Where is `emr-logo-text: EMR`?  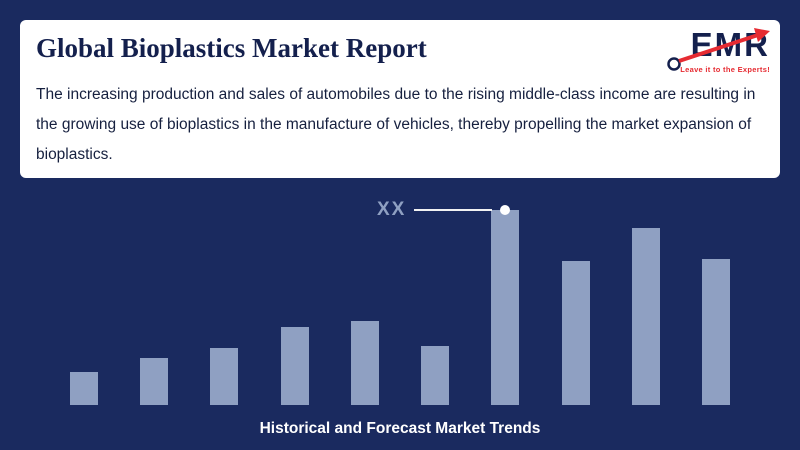
emr-logo-text: EMR is located at coordinates (730, 44).